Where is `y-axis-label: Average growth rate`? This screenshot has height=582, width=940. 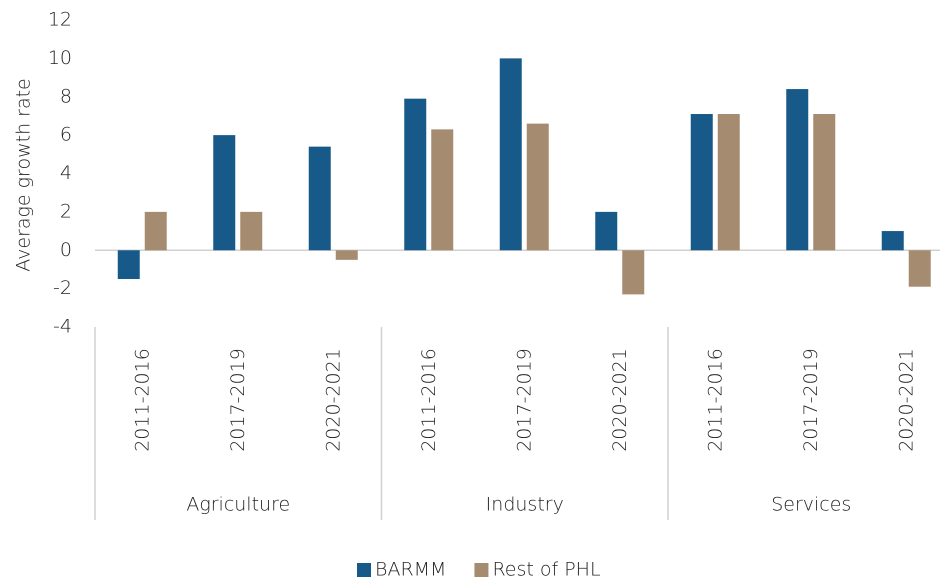 y-axis-label: Average growth rate is located at coordinates (24, 175).